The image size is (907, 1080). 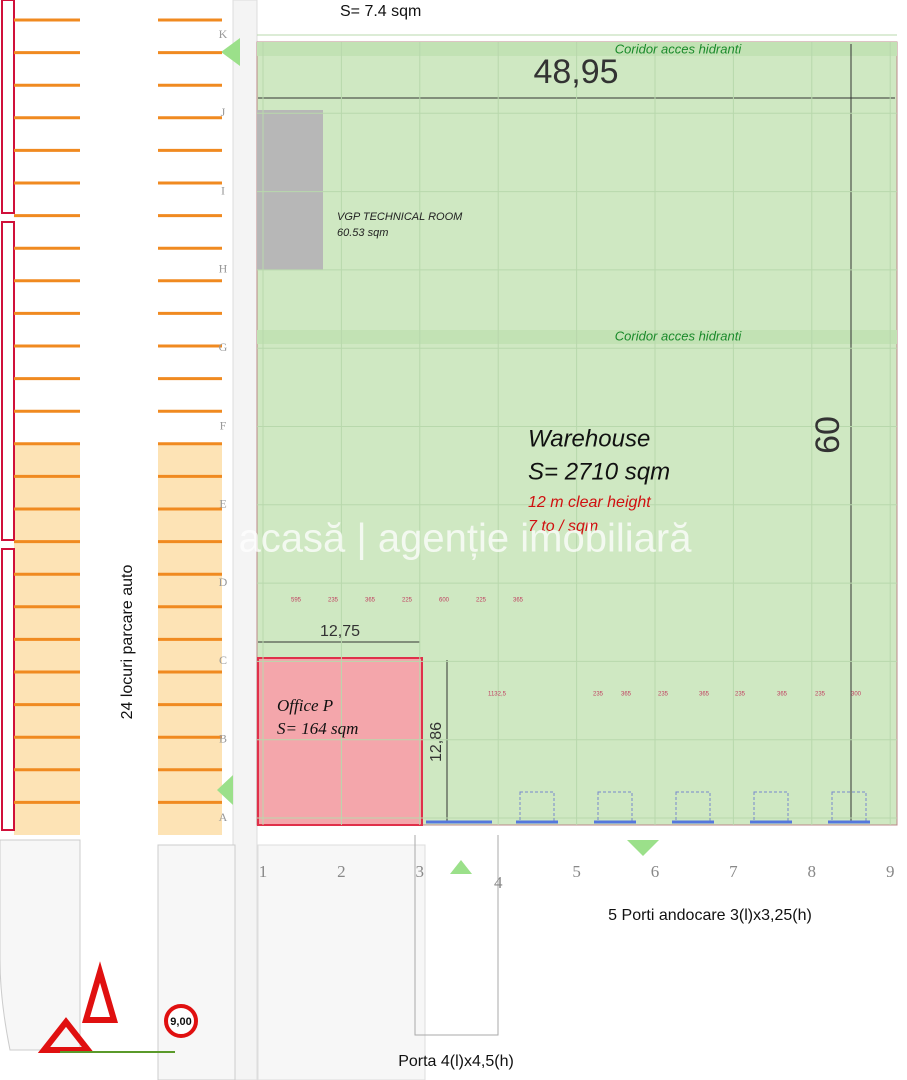 I want to click on row-label: I, so click(x=223, y=190).